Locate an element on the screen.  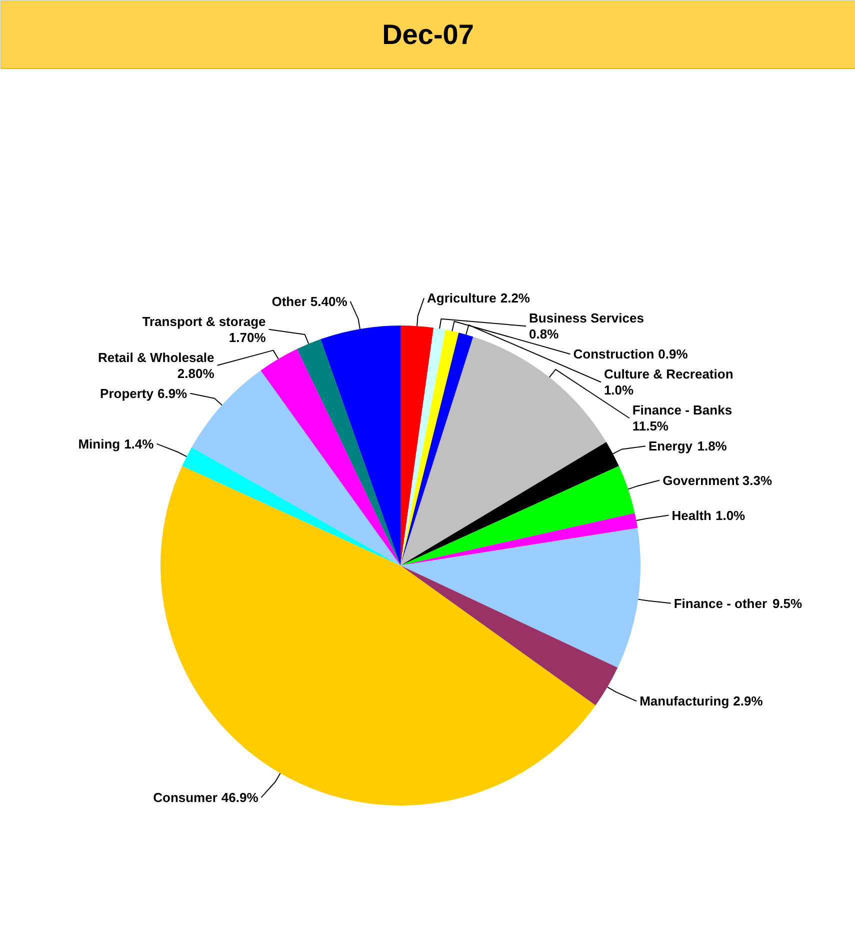
data-label: 46.9% is located at coordinates (240, 797).